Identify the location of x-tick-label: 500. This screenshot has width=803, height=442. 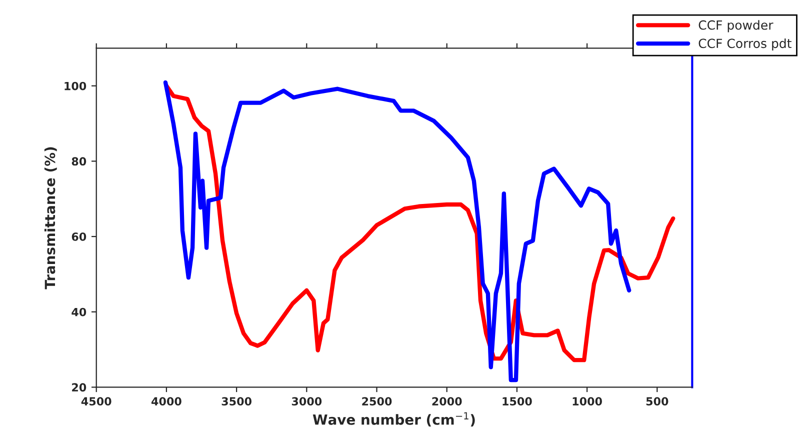
(657, 401).